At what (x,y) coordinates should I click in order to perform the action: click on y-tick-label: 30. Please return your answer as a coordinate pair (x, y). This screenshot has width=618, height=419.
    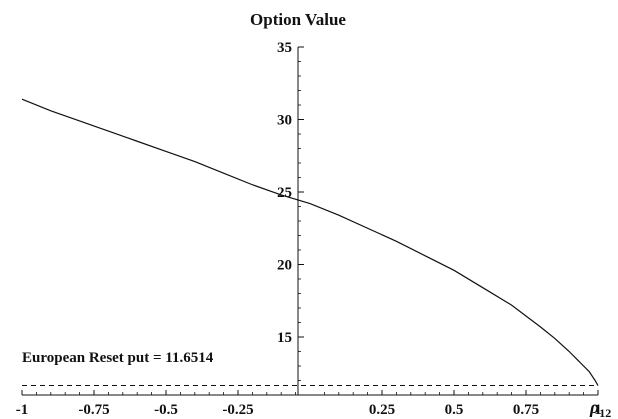
    Looking at the image, I should click on (284, 121).